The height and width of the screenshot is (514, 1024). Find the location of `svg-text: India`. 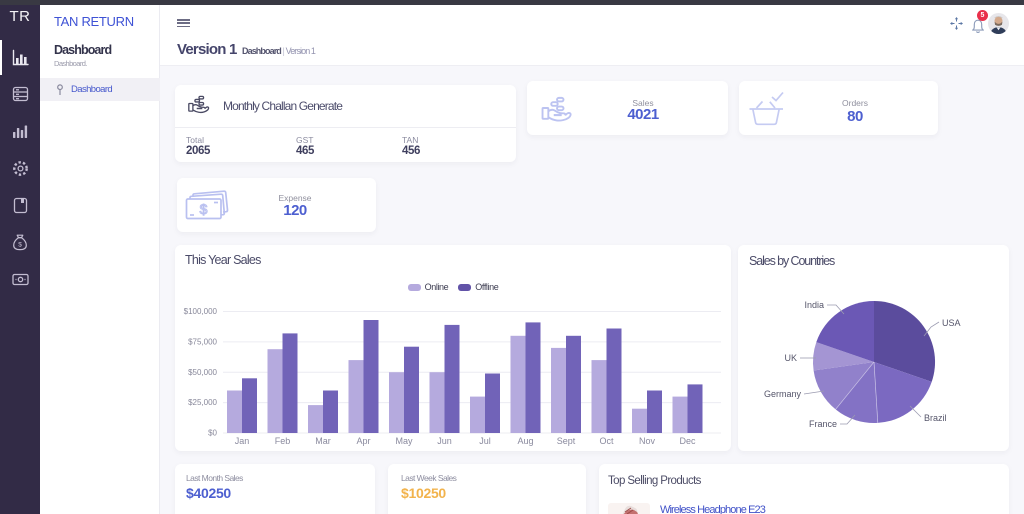

svg-text: India is located at coordinates (814, 305).